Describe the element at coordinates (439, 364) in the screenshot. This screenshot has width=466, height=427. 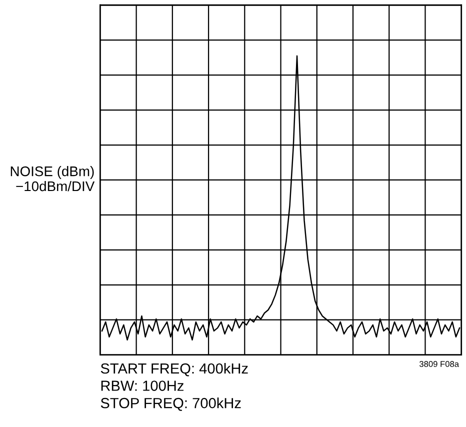
I see `text: 3809 F08a` at that location.